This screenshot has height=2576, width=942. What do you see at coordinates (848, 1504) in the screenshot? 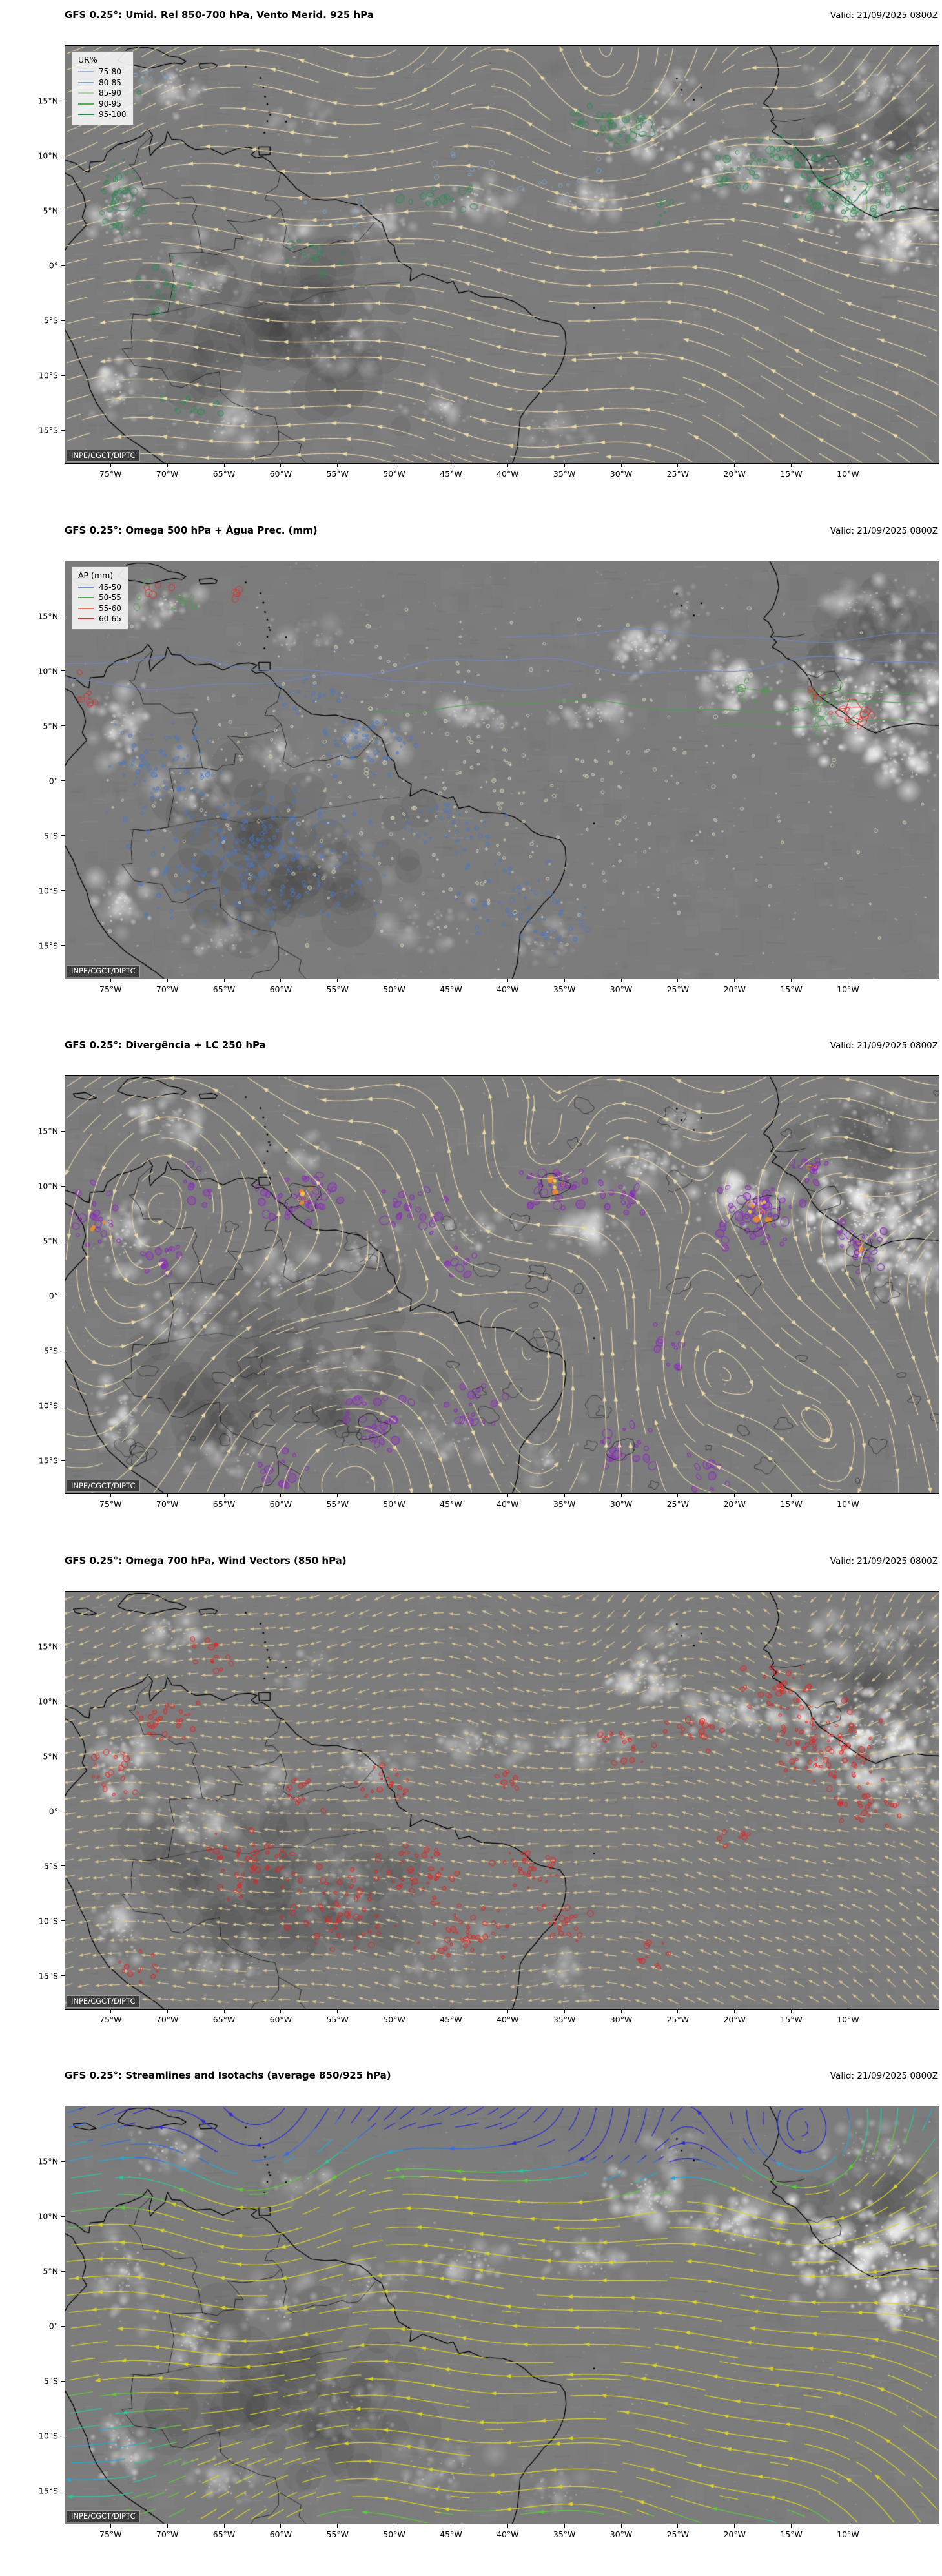
I see `lon-tick-label: 10°W` at bounding box center [848, 1504].